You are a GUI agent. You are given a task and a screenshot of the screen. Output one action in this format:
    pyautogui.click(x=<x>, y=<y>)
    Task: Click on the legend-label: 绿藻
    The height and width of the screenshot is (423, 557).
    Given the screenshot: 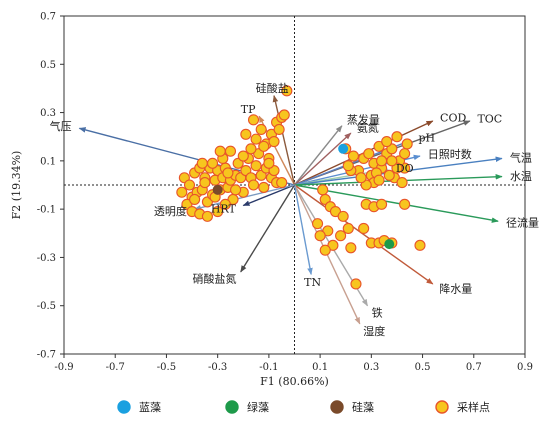 What is the action you would take?
    pyautogui.click(x=258, y=407)
    